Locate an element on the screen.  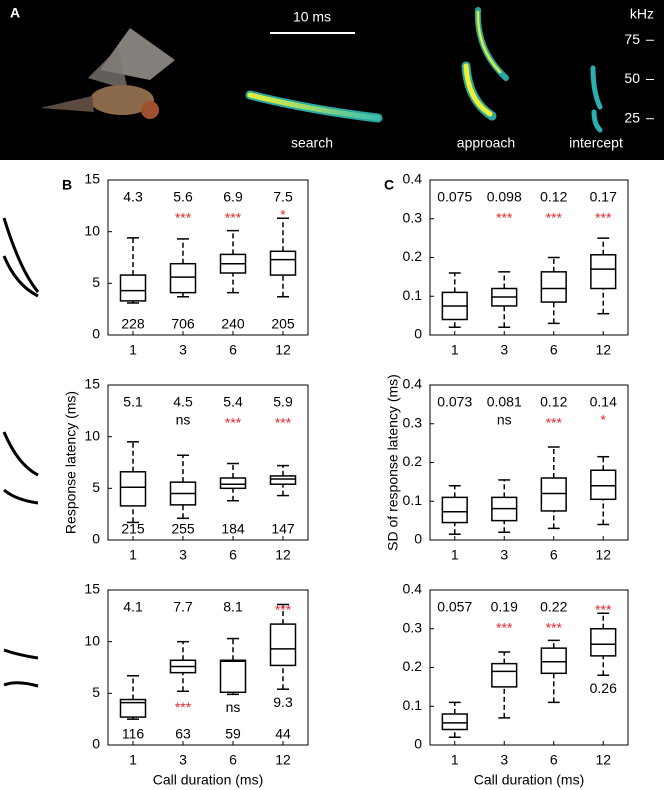
n-label: 215 is located at coordinates (133, 529).